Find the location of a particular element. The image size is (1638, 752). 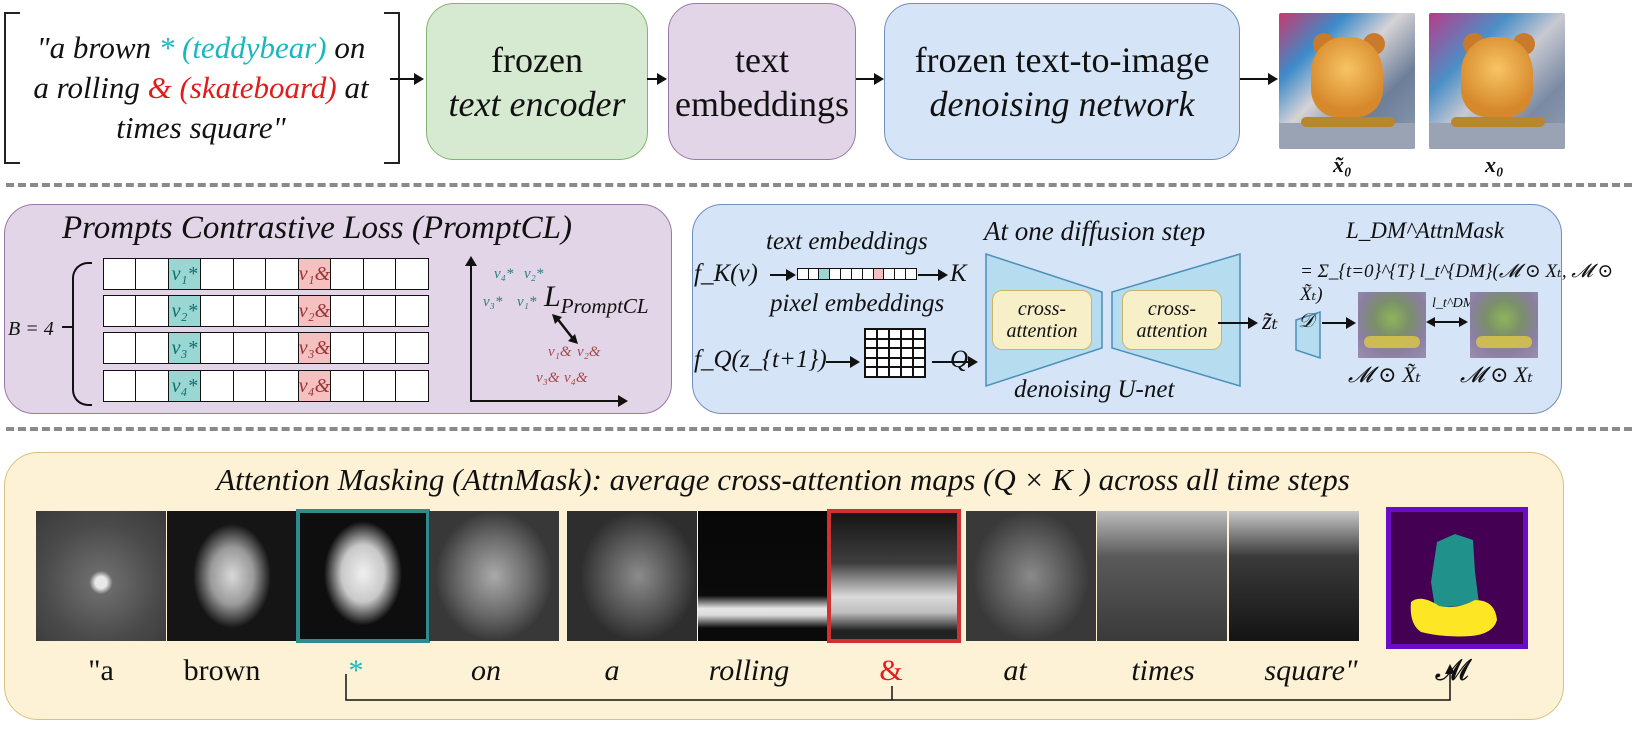

attention-map-skate is located at coordinates (894, 576).